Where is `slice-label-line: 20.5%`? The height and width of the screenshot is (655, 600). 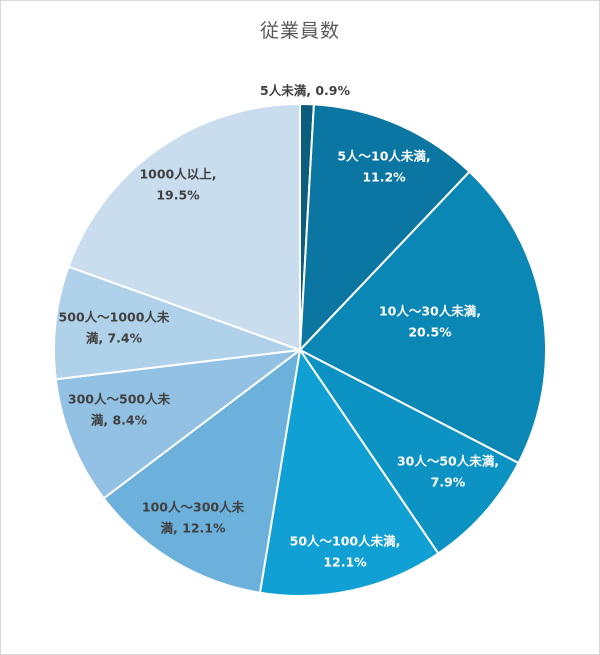 slice-label-line: 20.5% is located at coordinates (430, 332).